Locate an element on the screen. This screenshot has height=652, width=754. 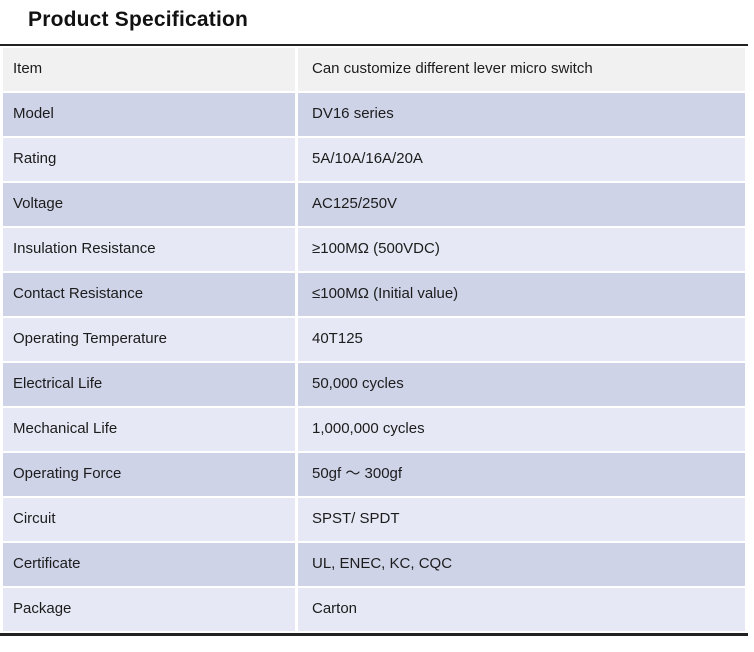
spec-label-cell: Package is located at coordinates (149, 609).